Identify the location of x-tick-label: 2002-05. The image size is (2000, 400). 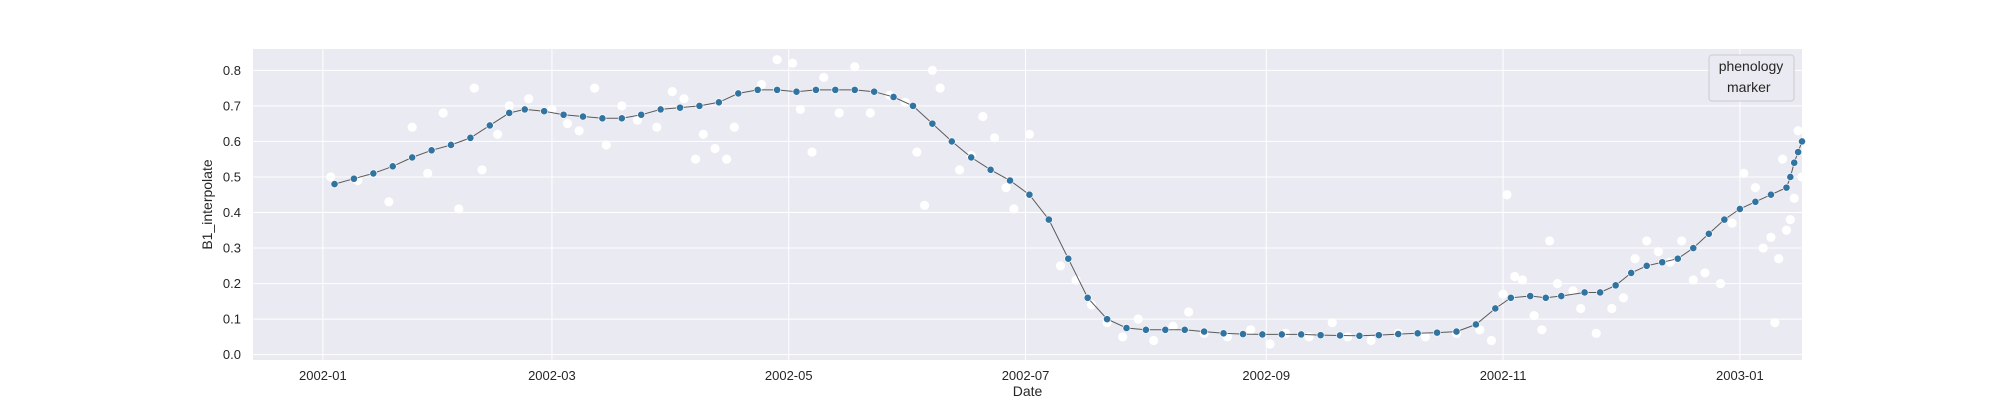
(789, 375).